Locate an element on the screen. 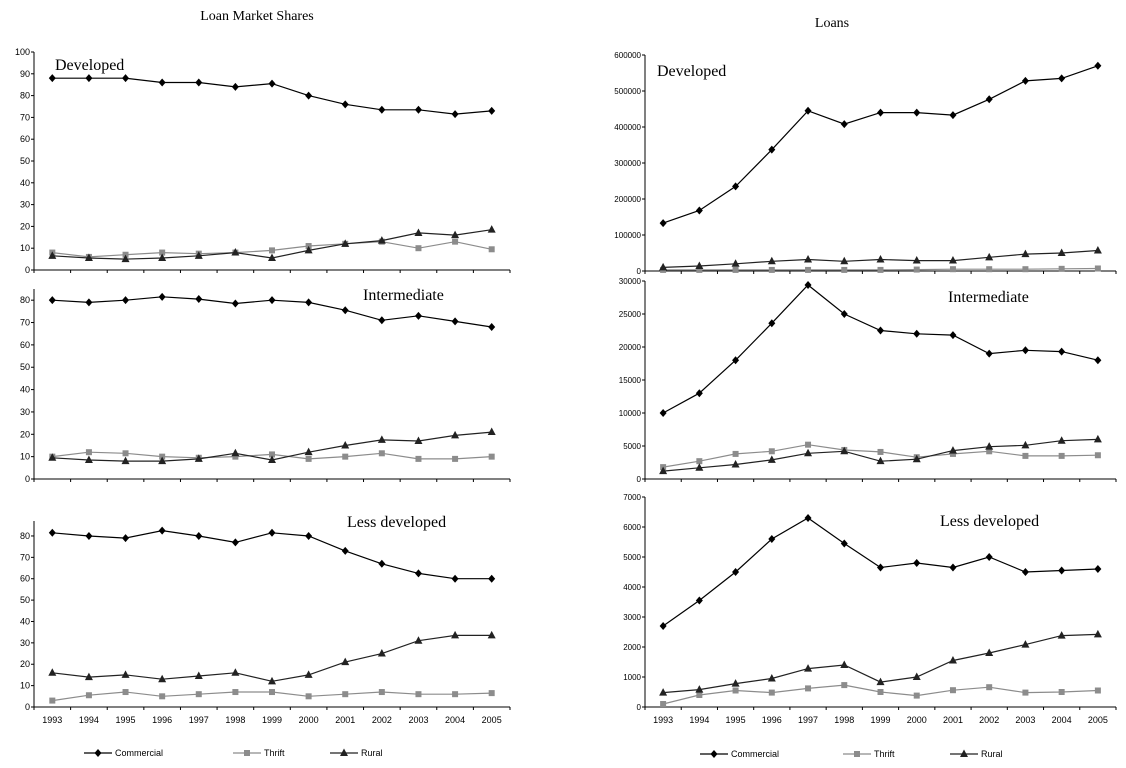  legend-marker-rural is located at coordinates (964, 753).